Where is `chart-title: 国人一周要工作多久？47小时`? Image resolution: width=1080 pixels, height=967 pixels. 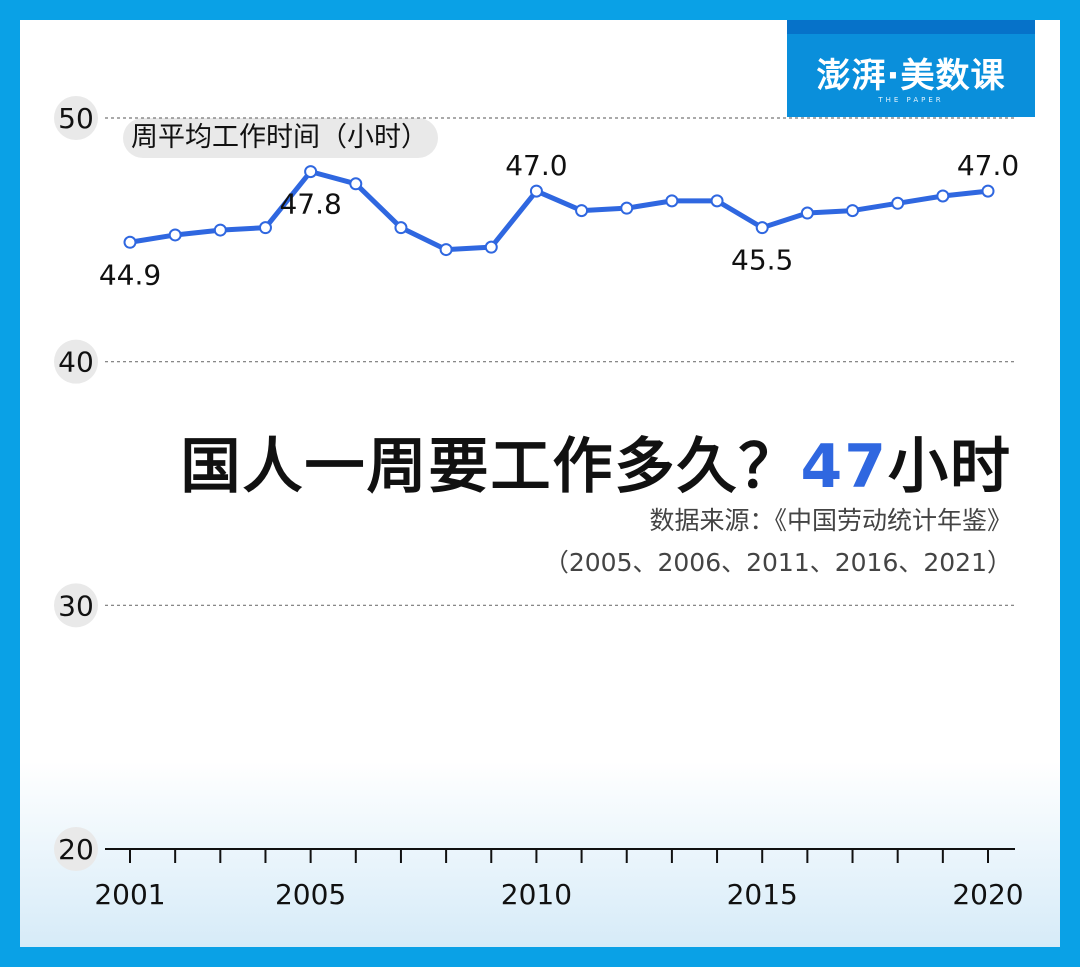
chart-title: 国人一周要工作多久？47小时 is located at coordinates (597, 461).